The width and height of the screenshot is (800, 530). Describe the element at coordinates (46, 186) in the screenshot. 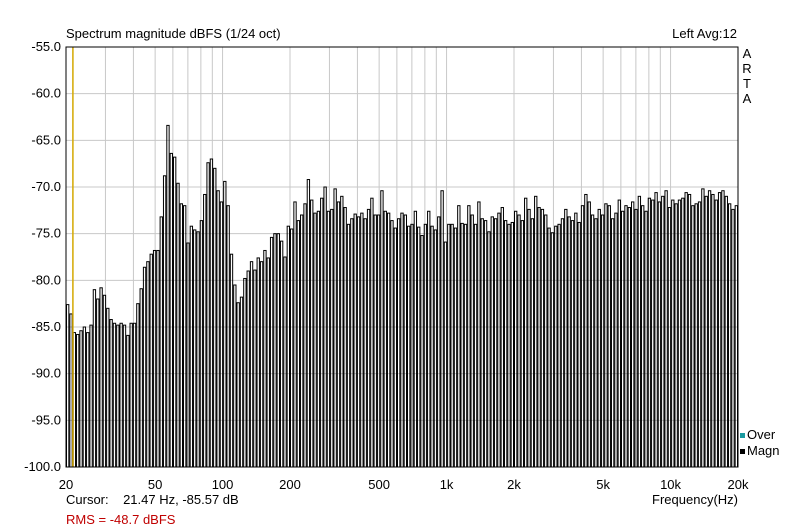

I see `y-tick-label: -70.0` at that location.